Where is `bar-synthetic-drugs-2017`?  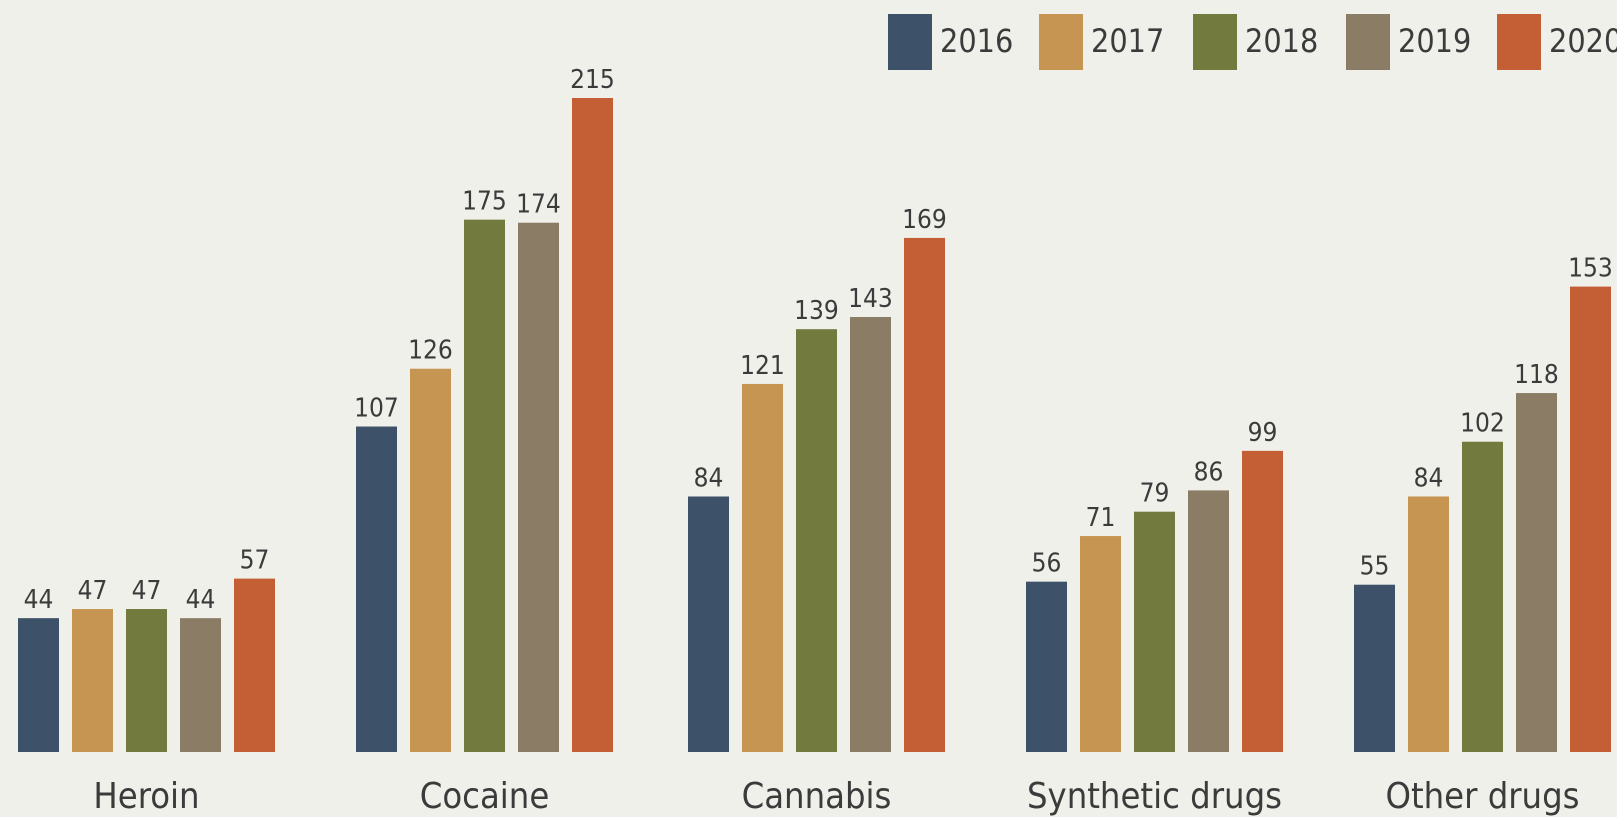 bar-synthetic-drugs-2017 is located at coordinates (1100, 644).